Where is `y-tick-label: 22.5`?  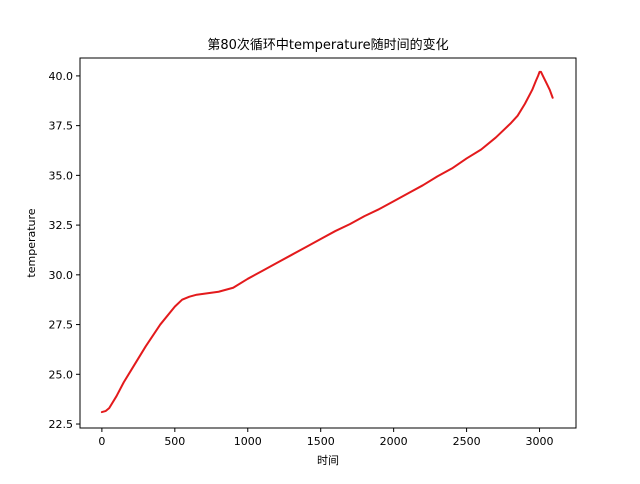
y-tick-label: 22.5 is located at coordinates (61, 424).